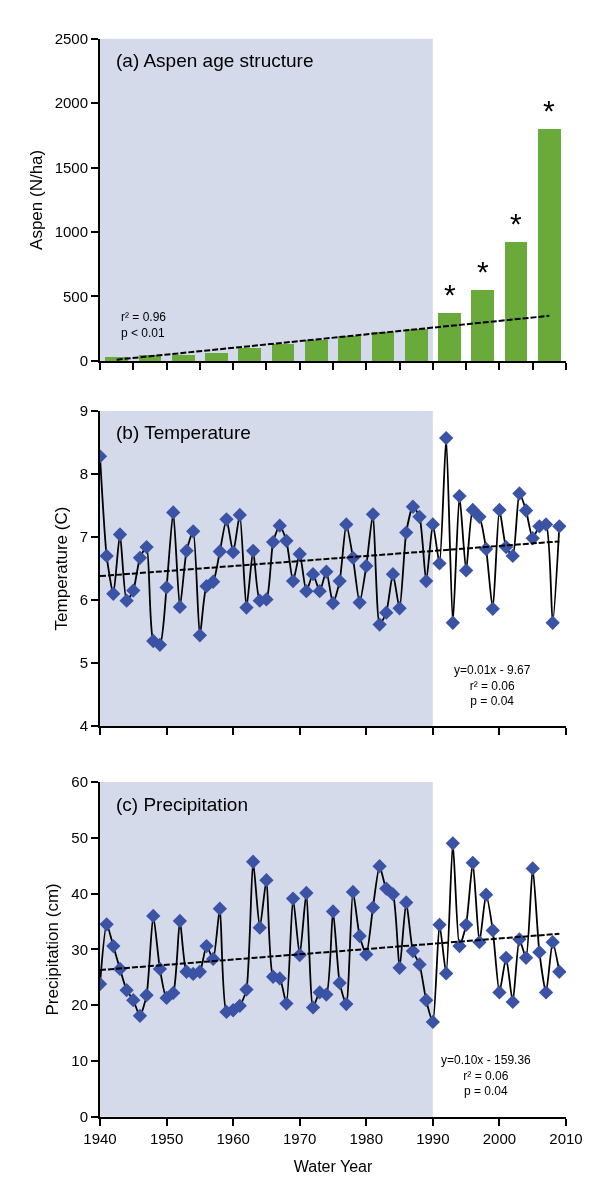 The image size is (593, 1200). What do you see at coordinates (433, 1138) in the screenshot?
I see `x-tick-label: 1990` at bounding box center [433, 1138].